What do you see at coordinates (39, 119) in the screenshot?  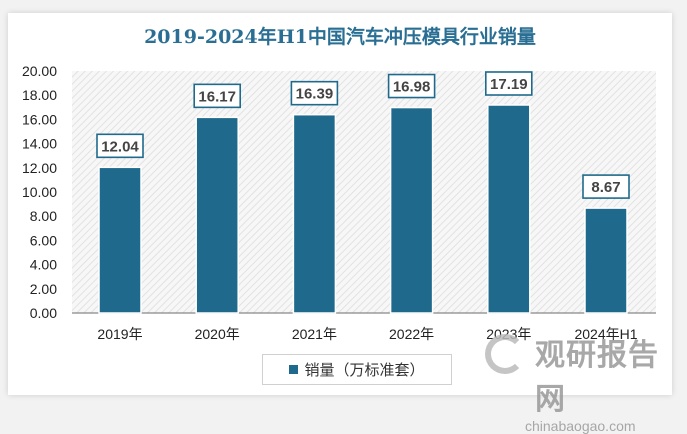 I see `y-tick-label: 16.00` at bounding box center [39, 119].